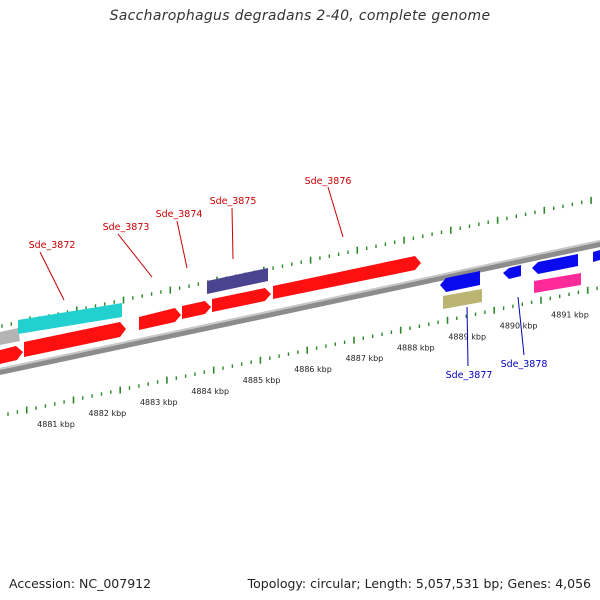 This screenshot has width=600, height=600. What do you see at coordinates (365, 358) in the screenshot?
I see `kbp-label: 4887 kbp` at bounding box center [365, 358].